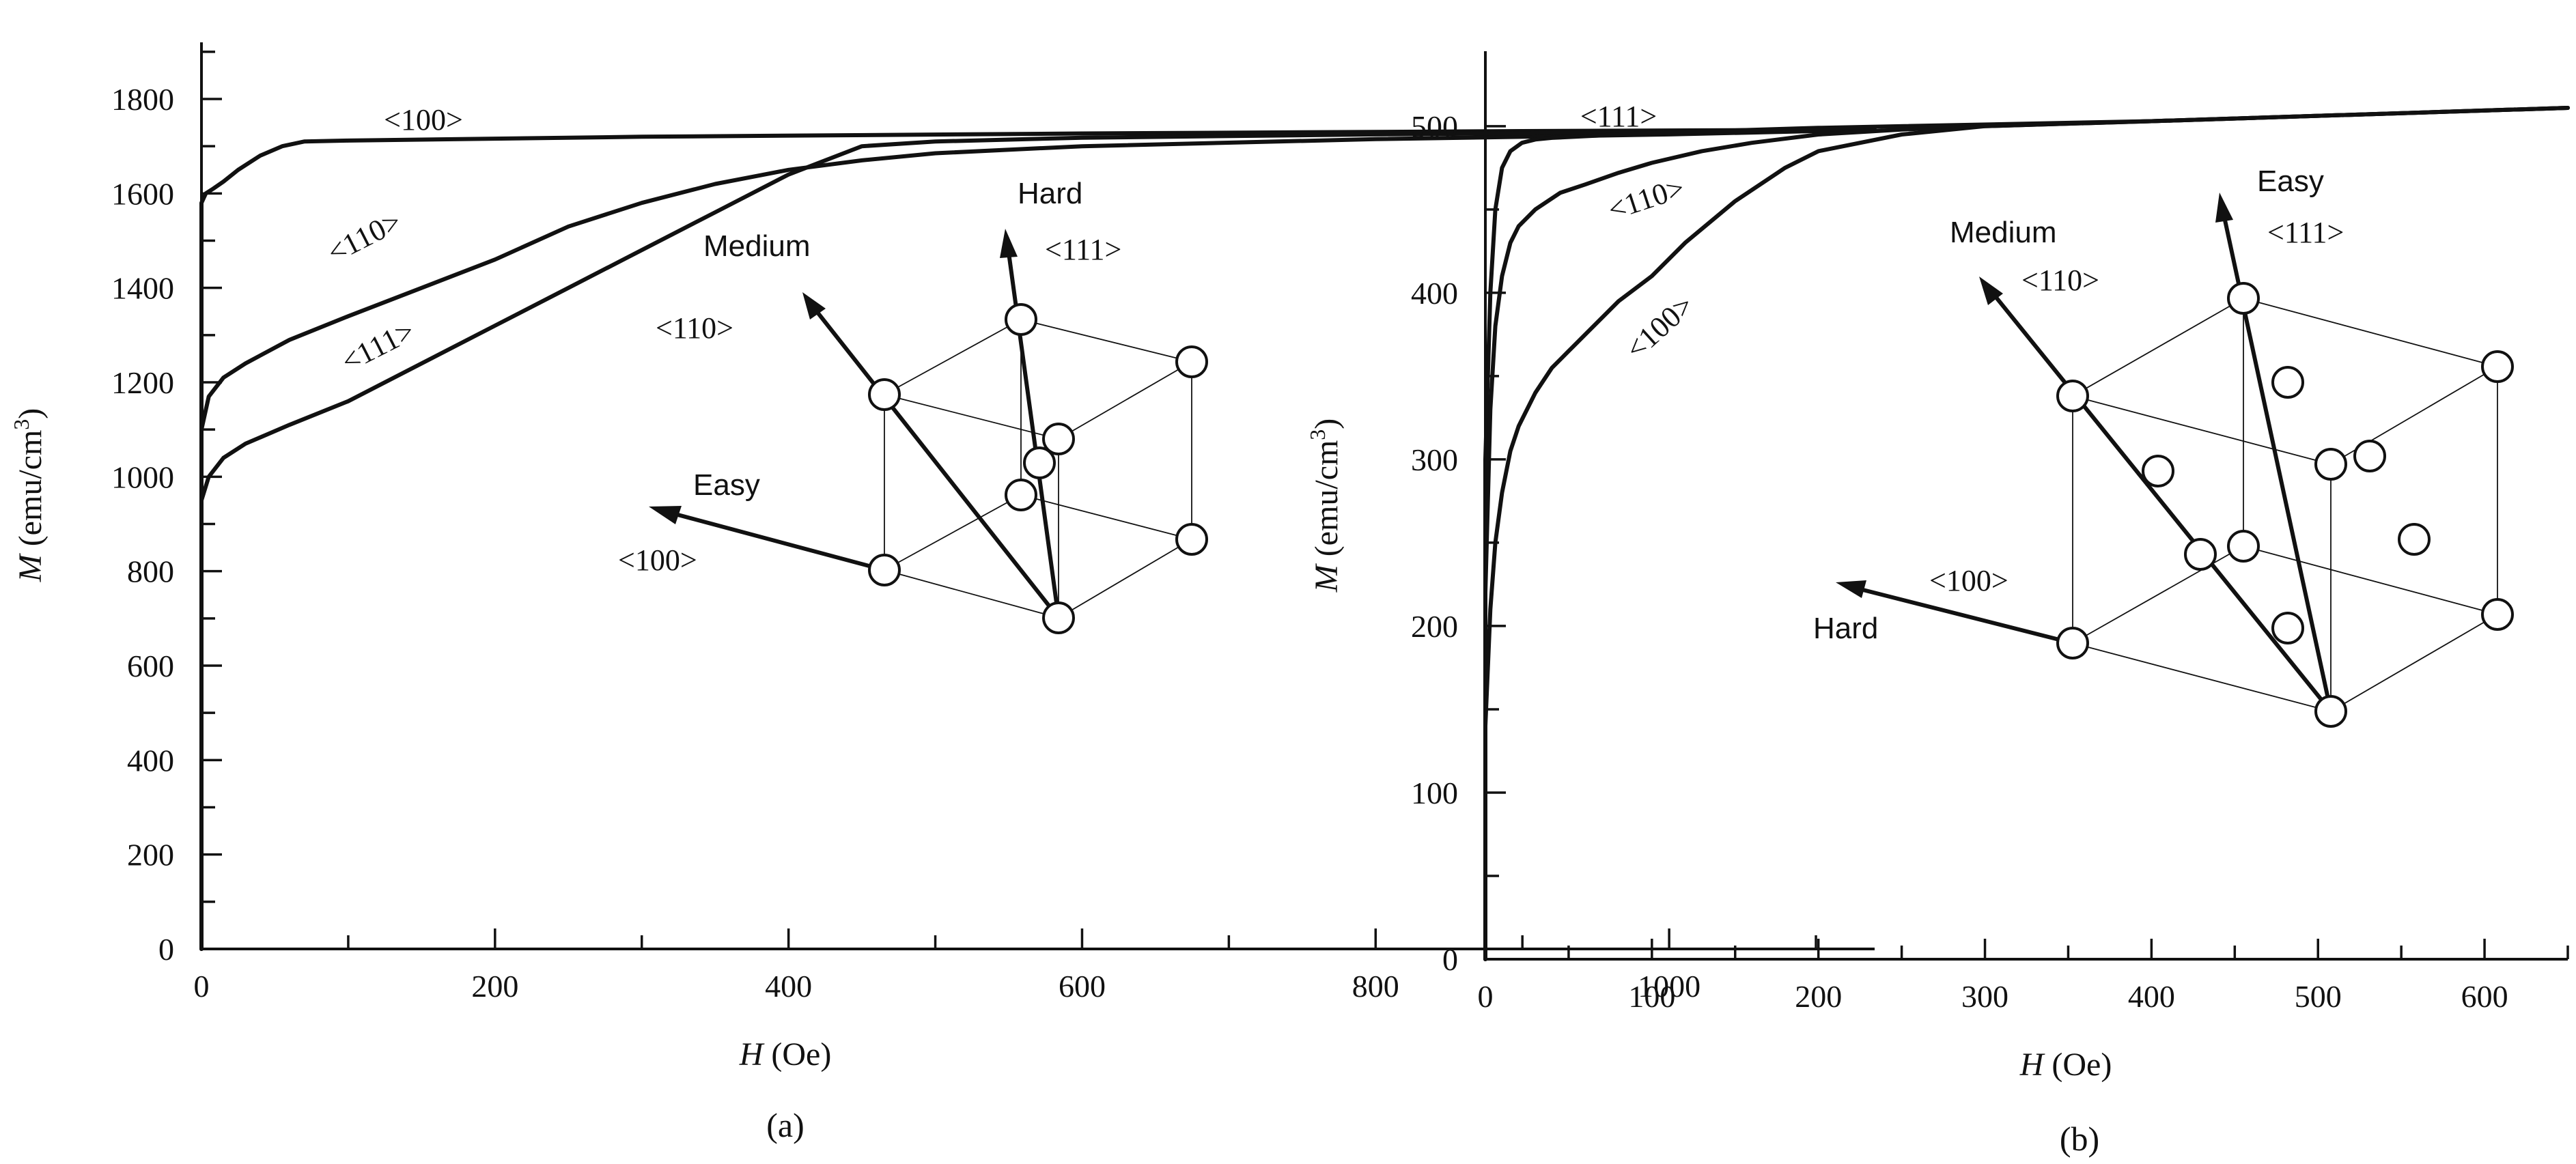 The height and width of the screenshot is (1164, 2576). Describe the element at coordinates (1326, 423) in the screenshot. I see `panel-b-y-label-close: )` at that location.